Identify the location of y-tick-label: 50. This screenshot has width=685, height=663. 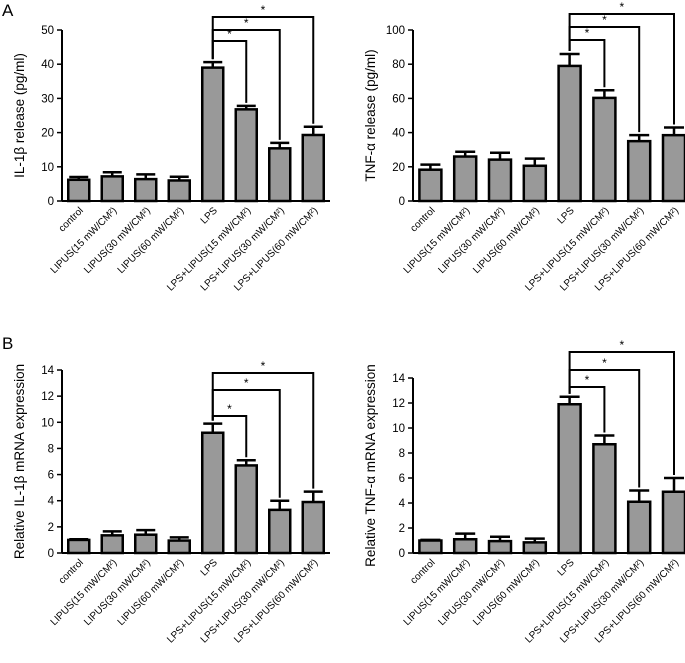
(47, 31).